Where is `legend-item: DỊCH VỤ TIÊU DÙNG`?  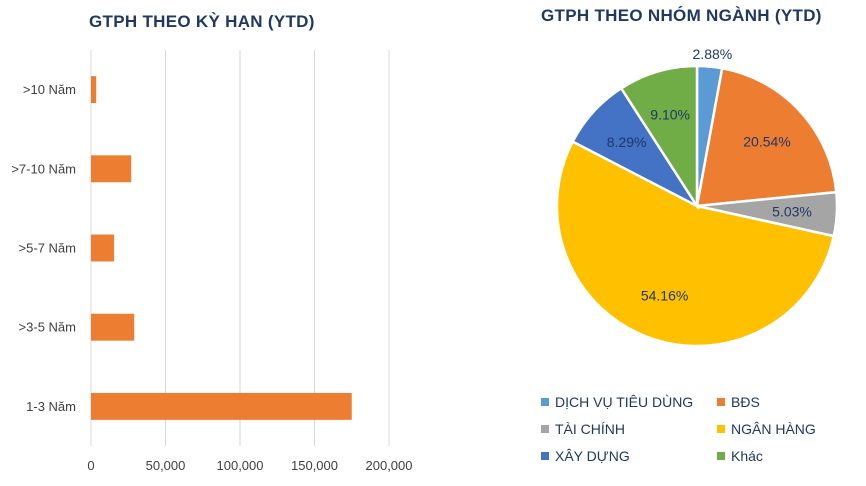 legend-item: DỊCH VỤ TIÊU DÙNG is located at coordinates (629, 402).